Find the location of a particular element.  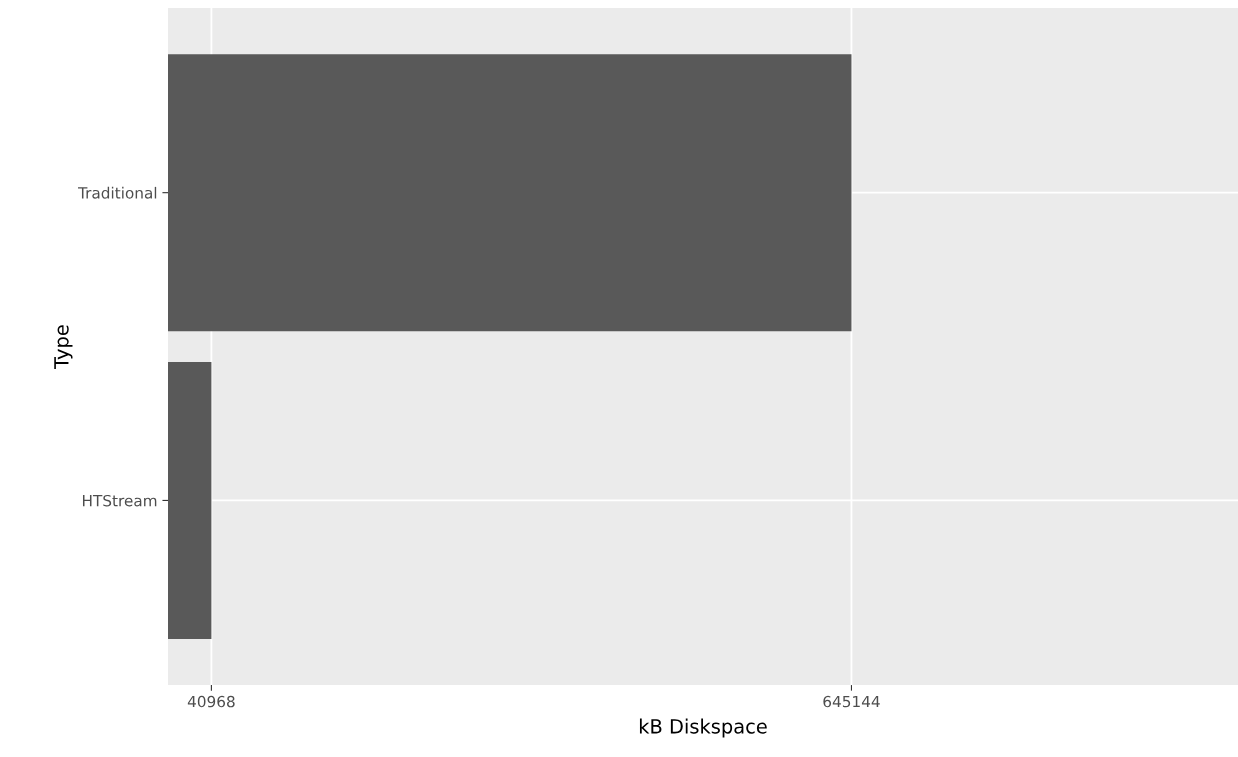

y-axis-title: Type is located at coordinates (63, 347).